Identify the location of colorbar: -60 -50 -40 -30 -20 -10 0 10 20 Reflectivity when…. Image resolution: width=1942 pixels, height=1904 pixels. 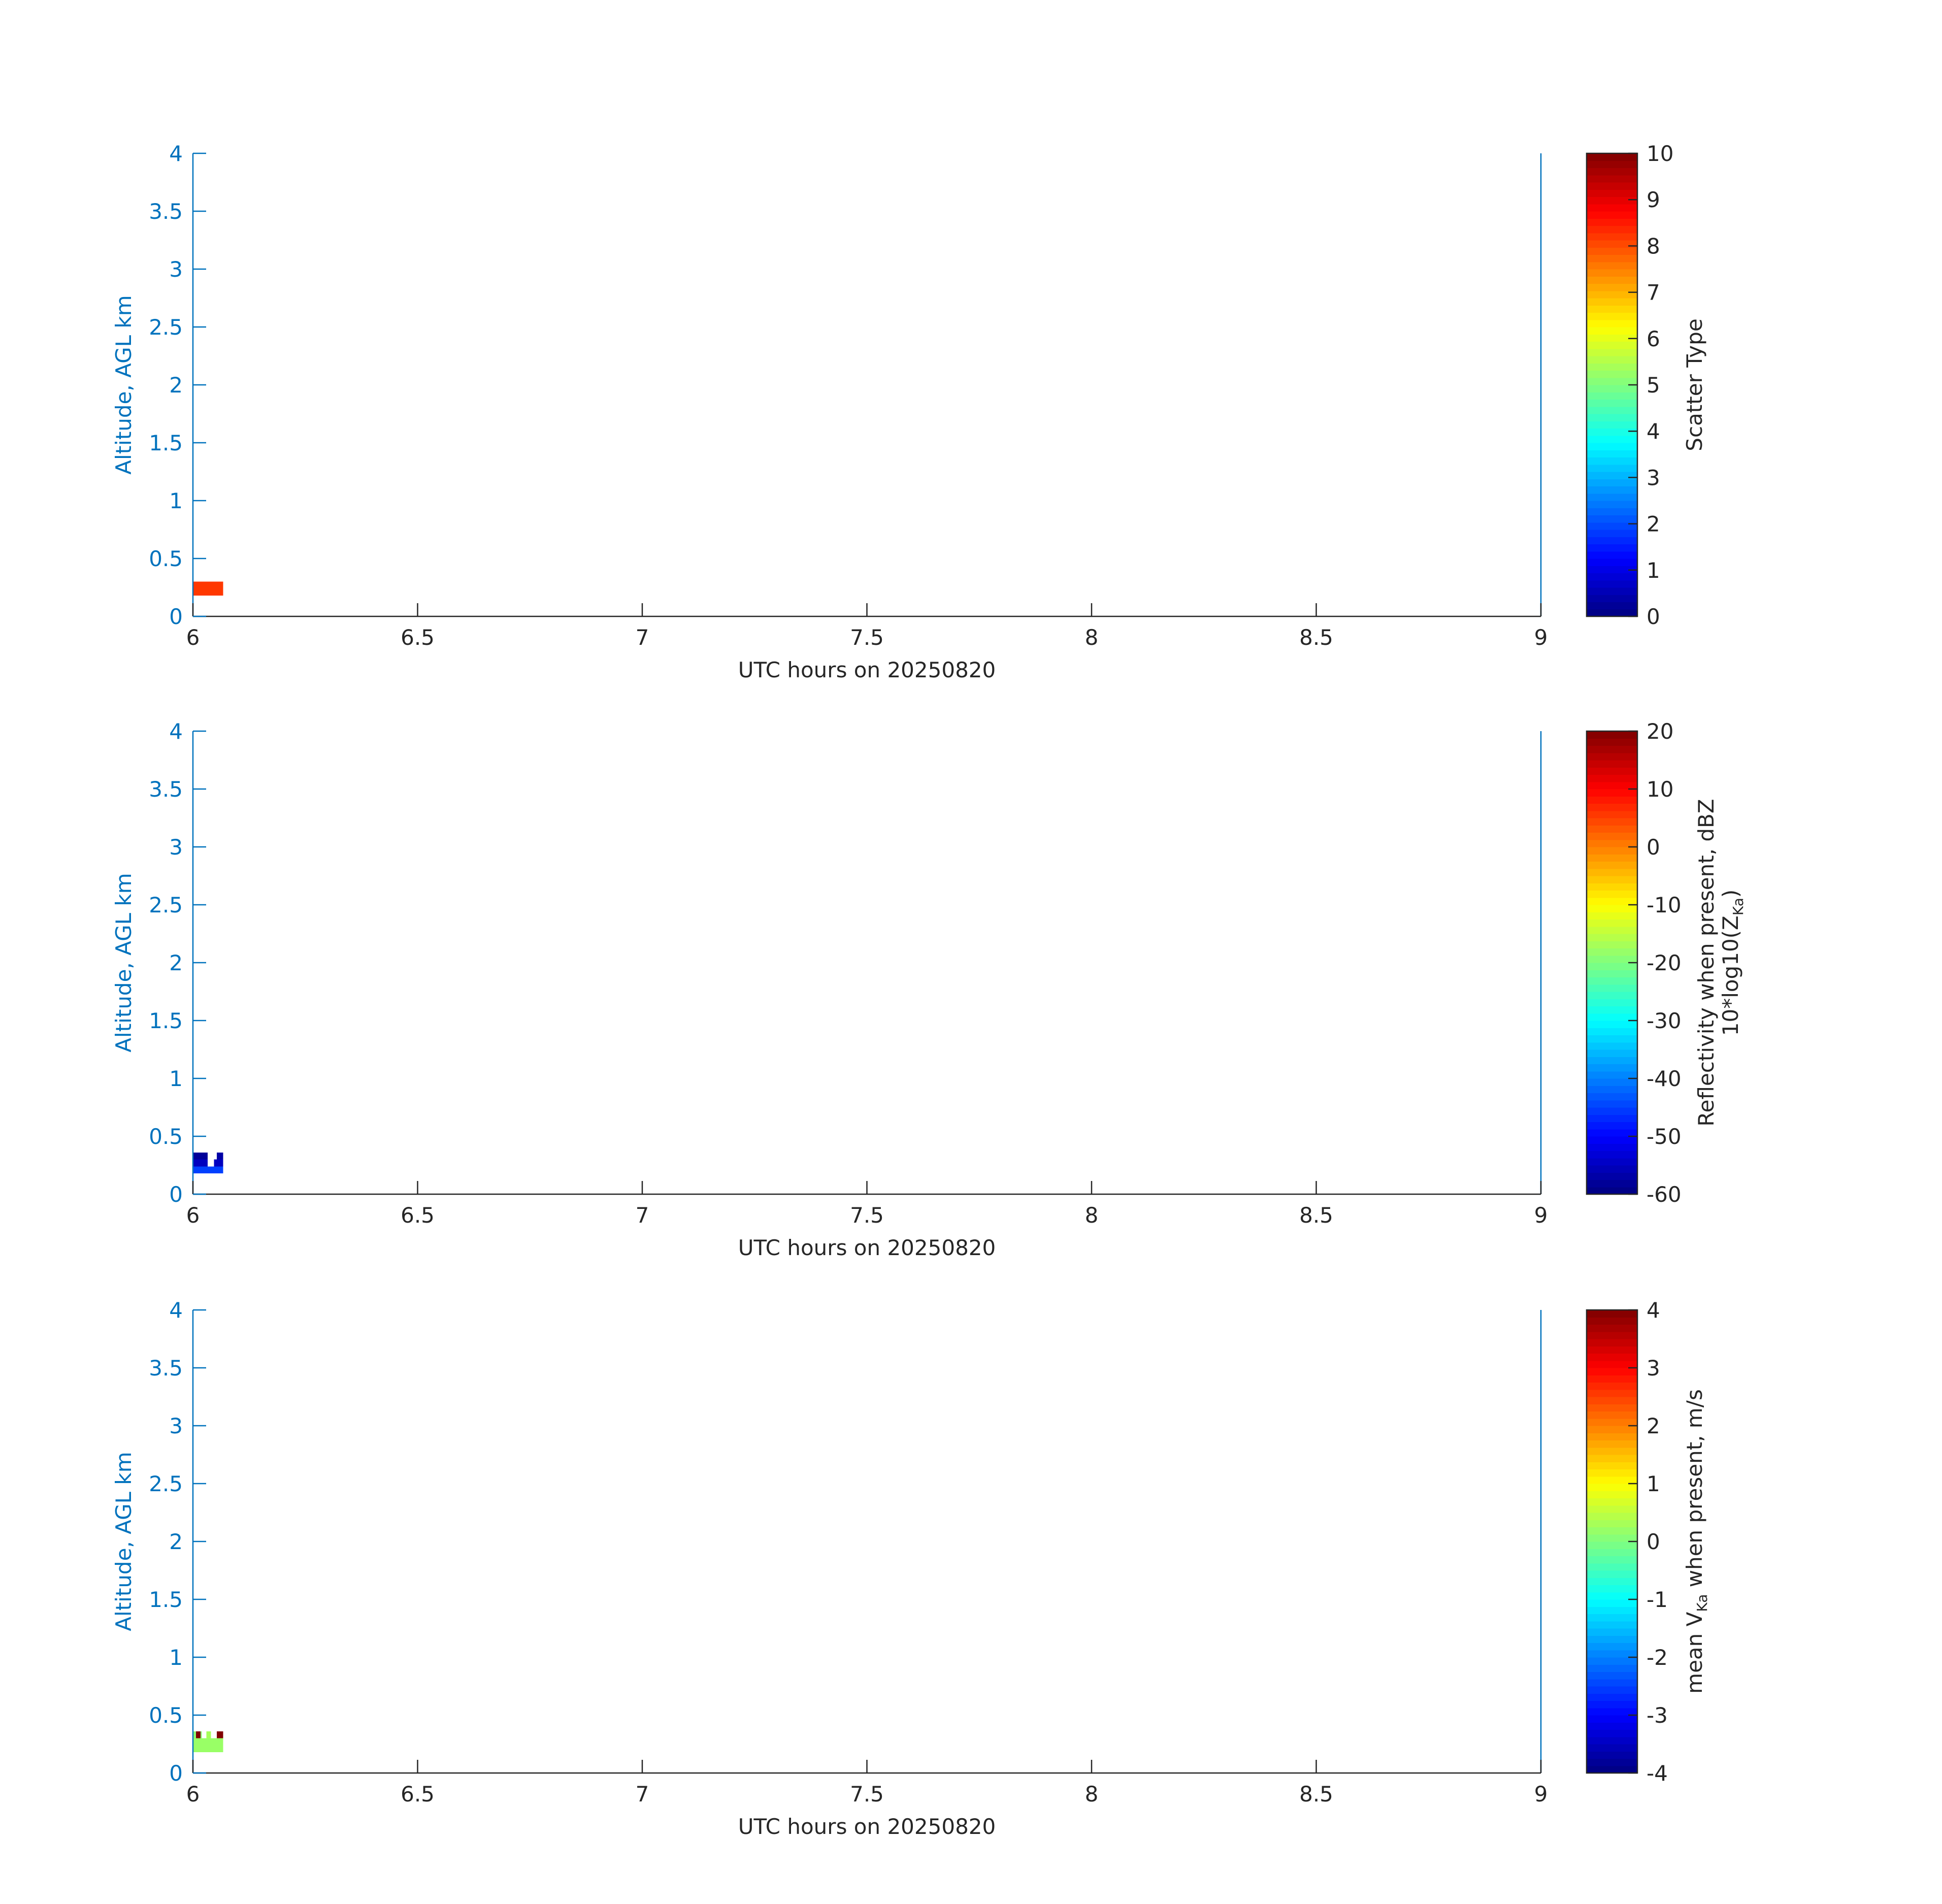
(1666, 963).